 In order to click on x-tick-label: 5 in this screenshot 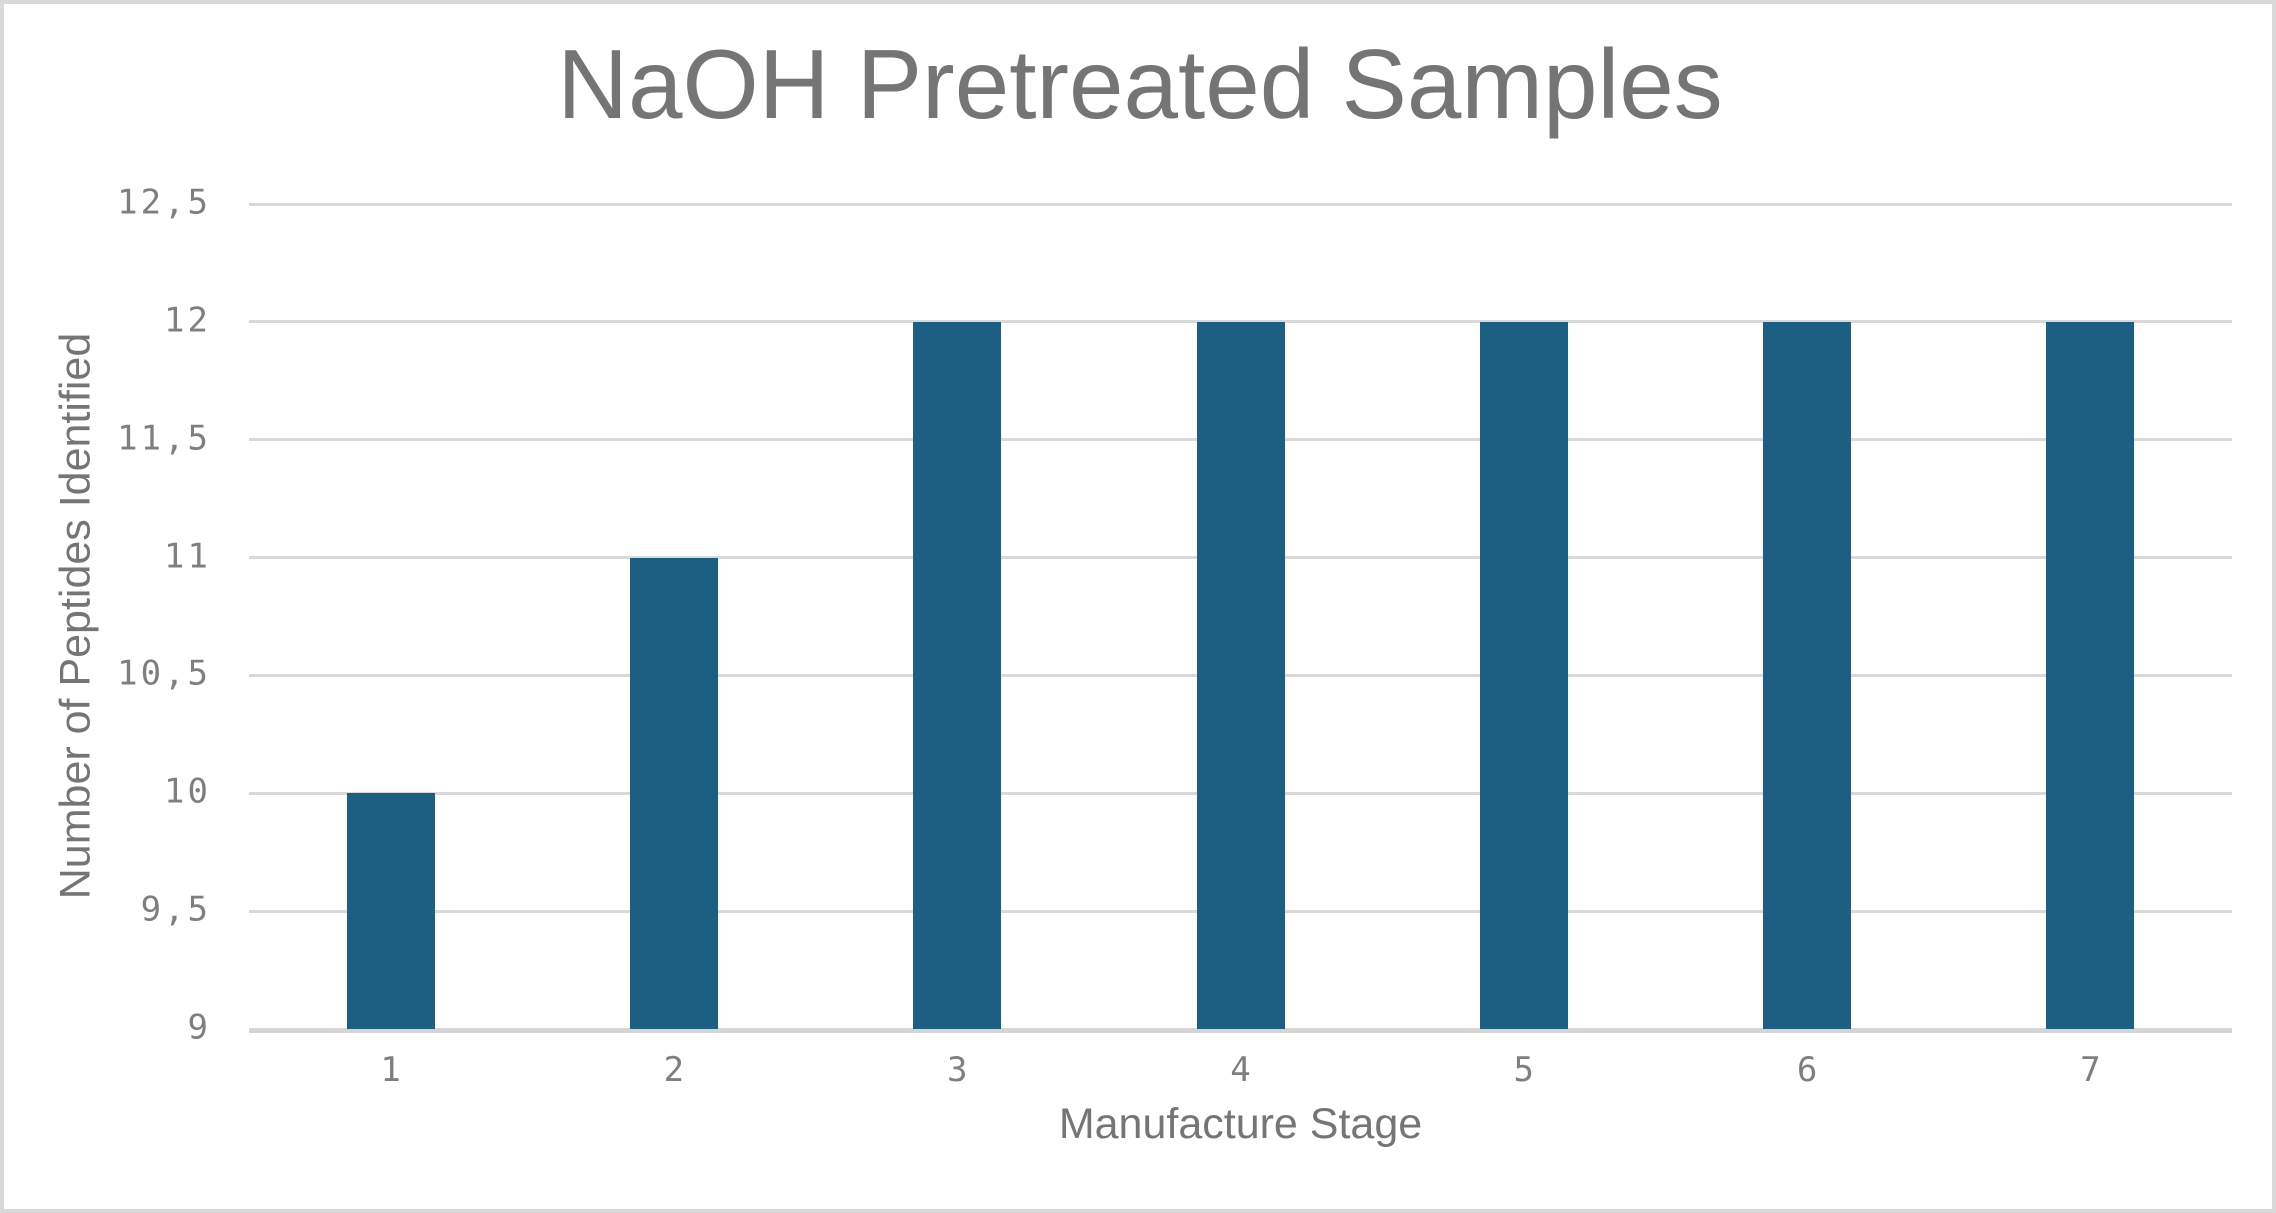, I will do `click(1524, 1070)`.